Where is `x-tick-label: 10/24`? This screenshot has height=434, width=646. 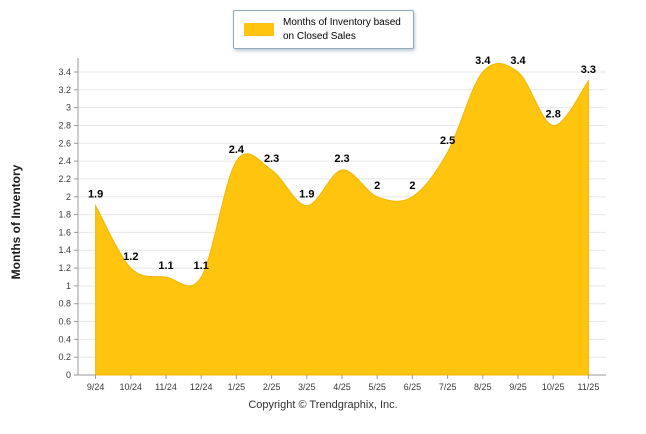
x-tick-label: 10/24 is located at coordinates (131, 387).